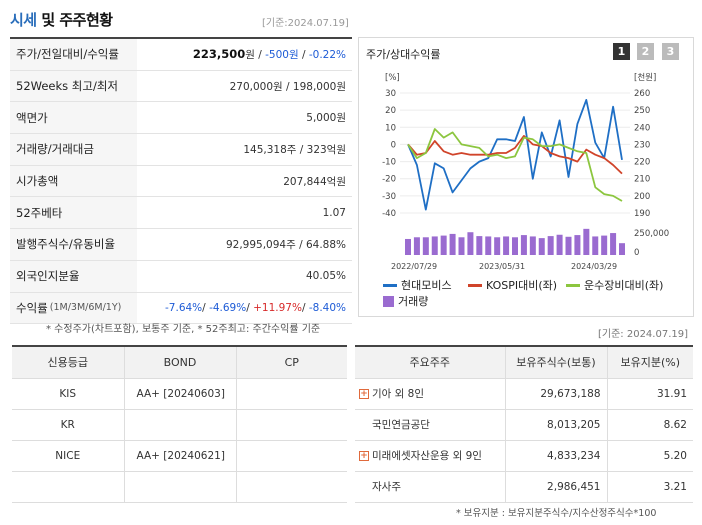 The height and width of the screenshot is (525, 702). I want to click on chart-page-1-button: 1, so click(621, 51).